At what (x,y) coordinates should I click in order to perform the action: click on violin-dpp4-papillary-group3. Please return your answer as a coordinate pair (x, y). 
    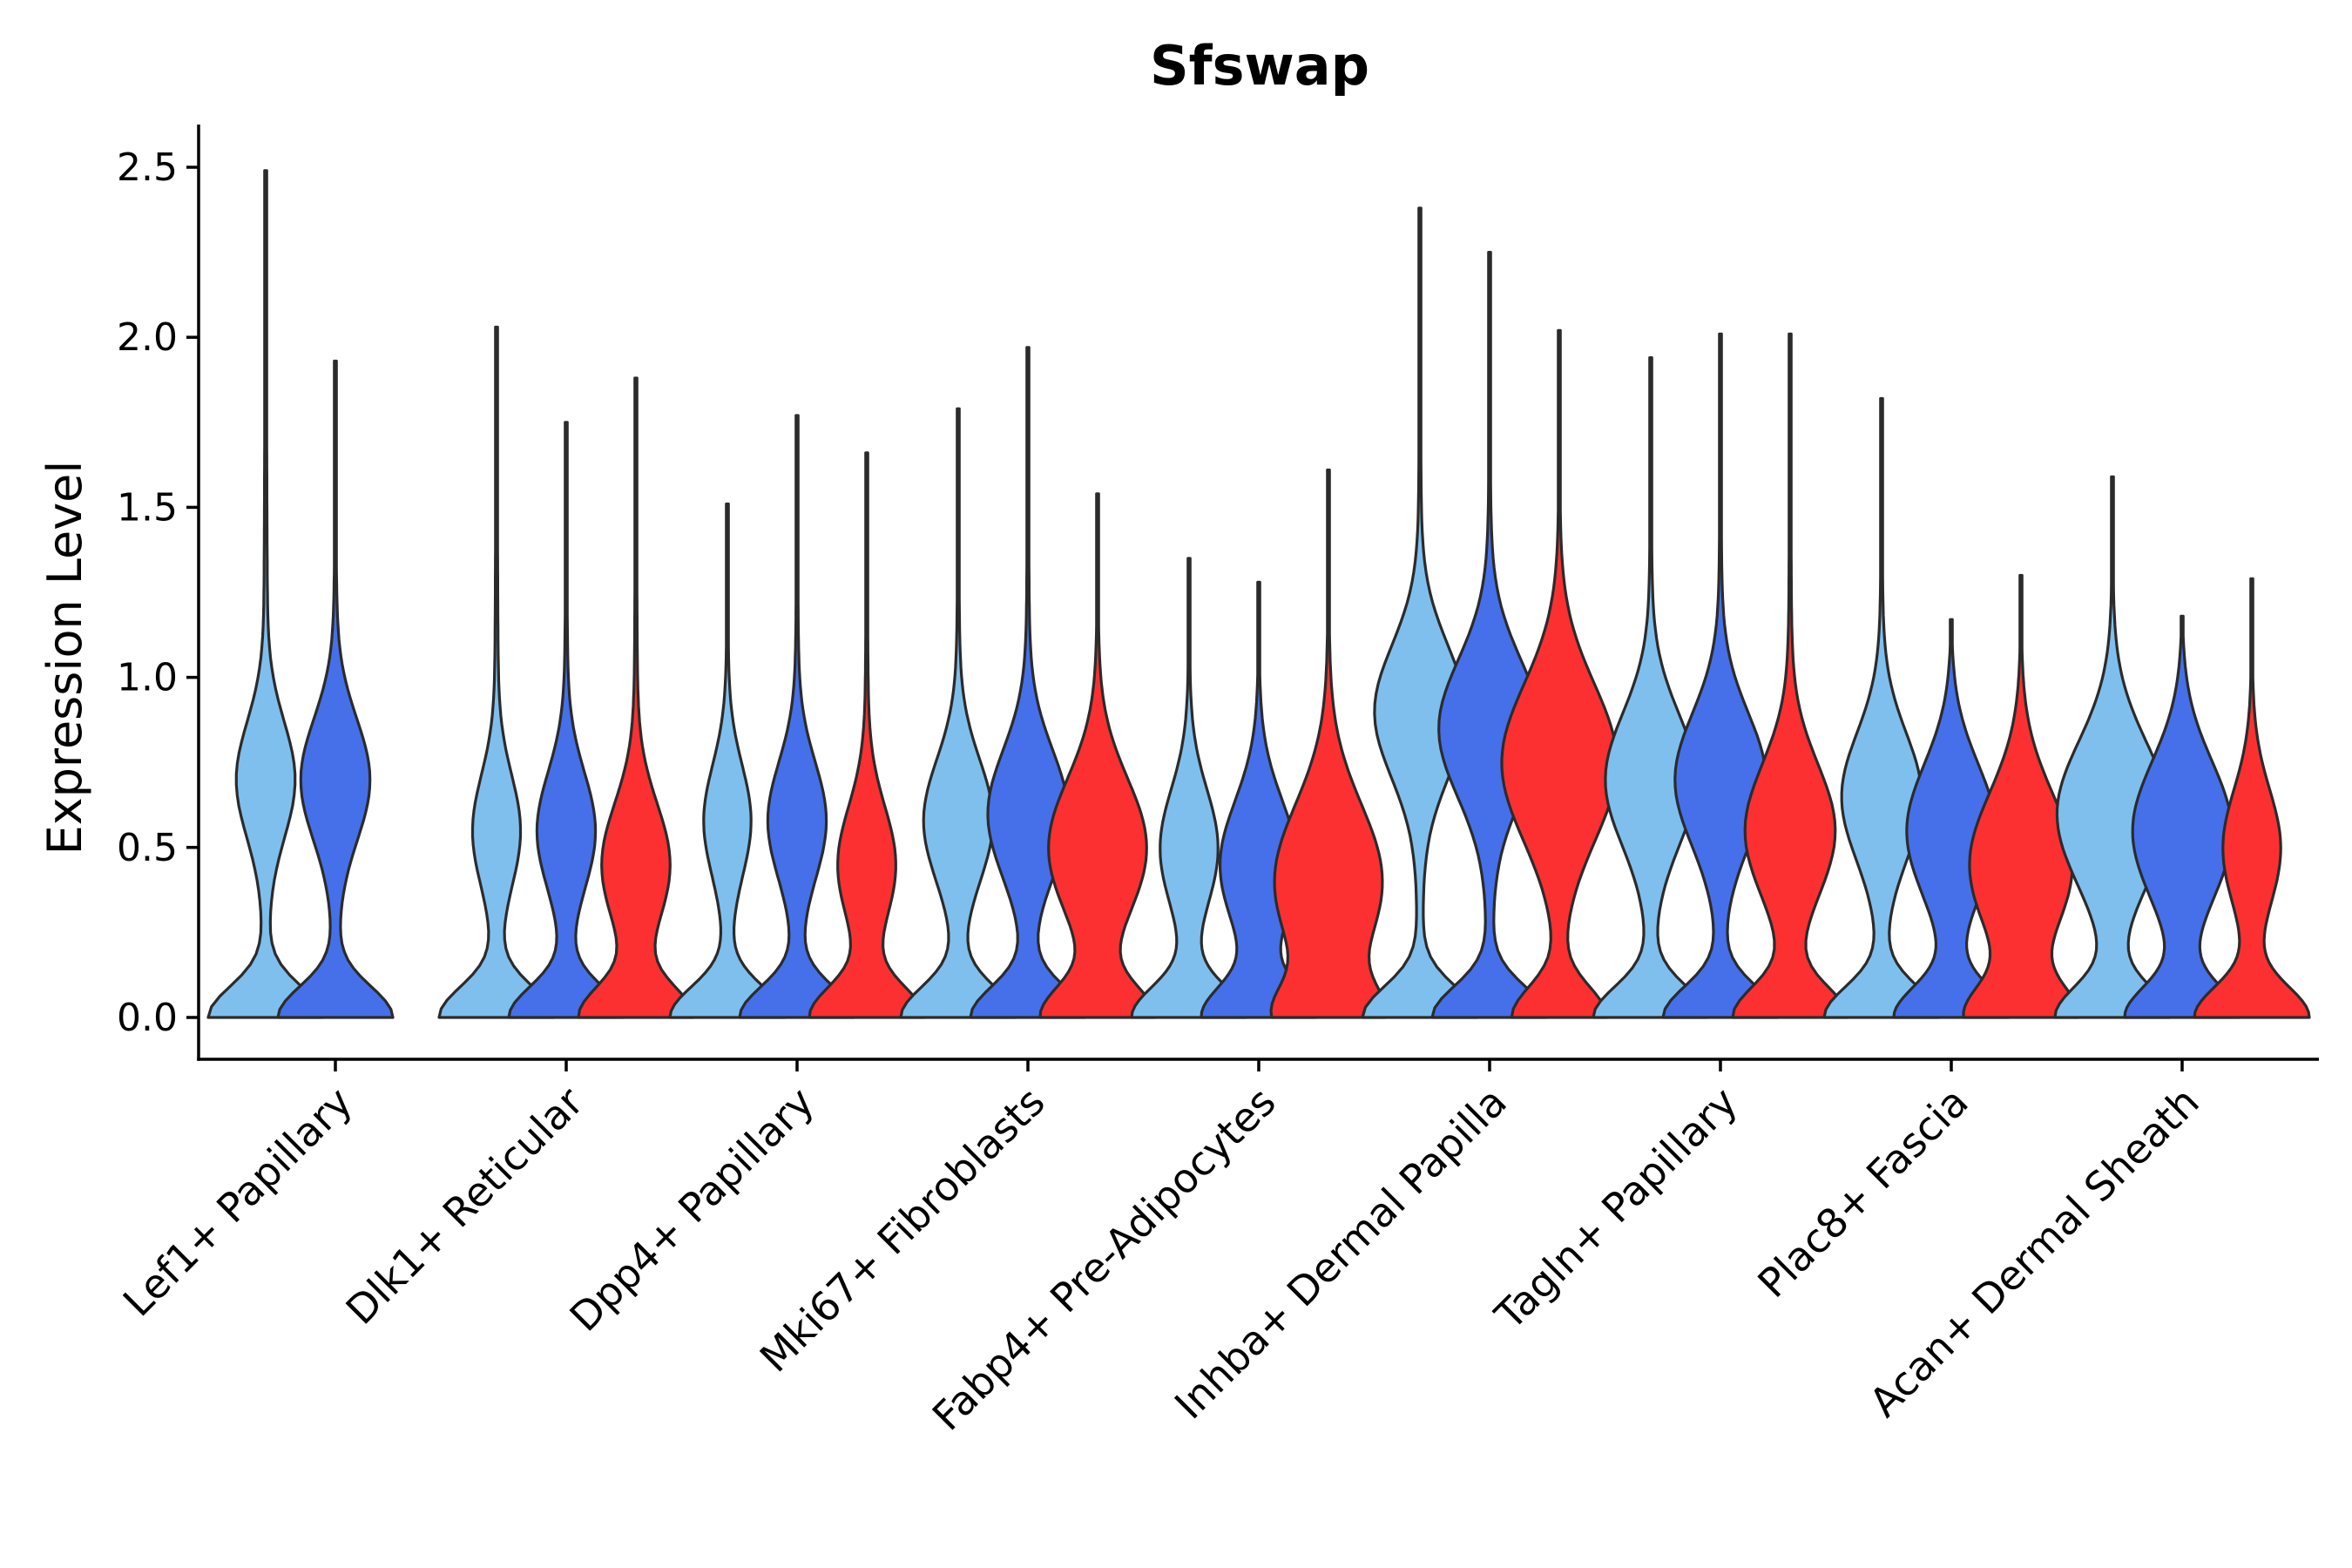
    Looking at the image, I should click on (867, 735).